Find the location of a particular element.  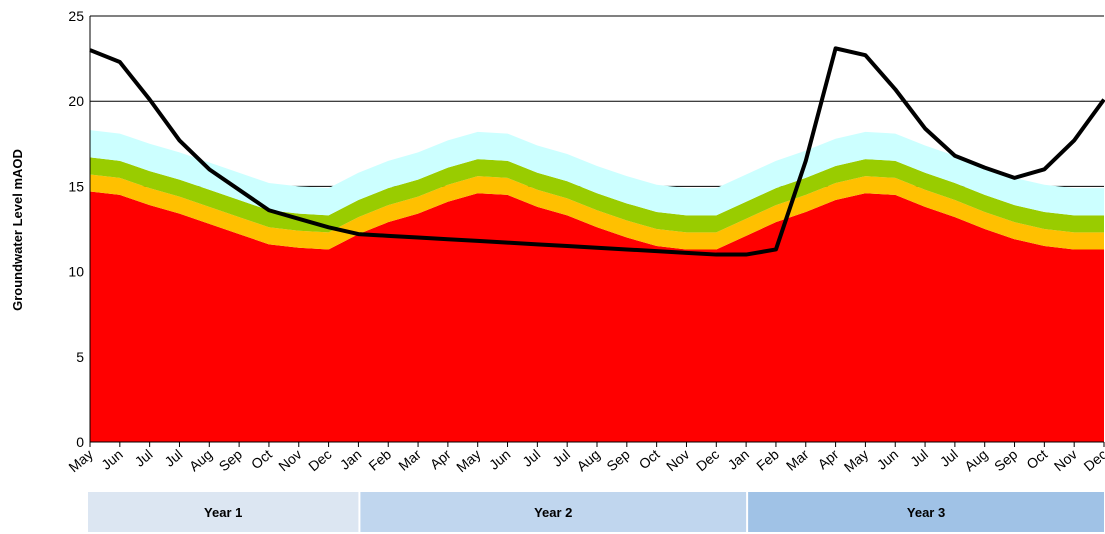

year-label: Year 3 is located at coordinates (926, 512).